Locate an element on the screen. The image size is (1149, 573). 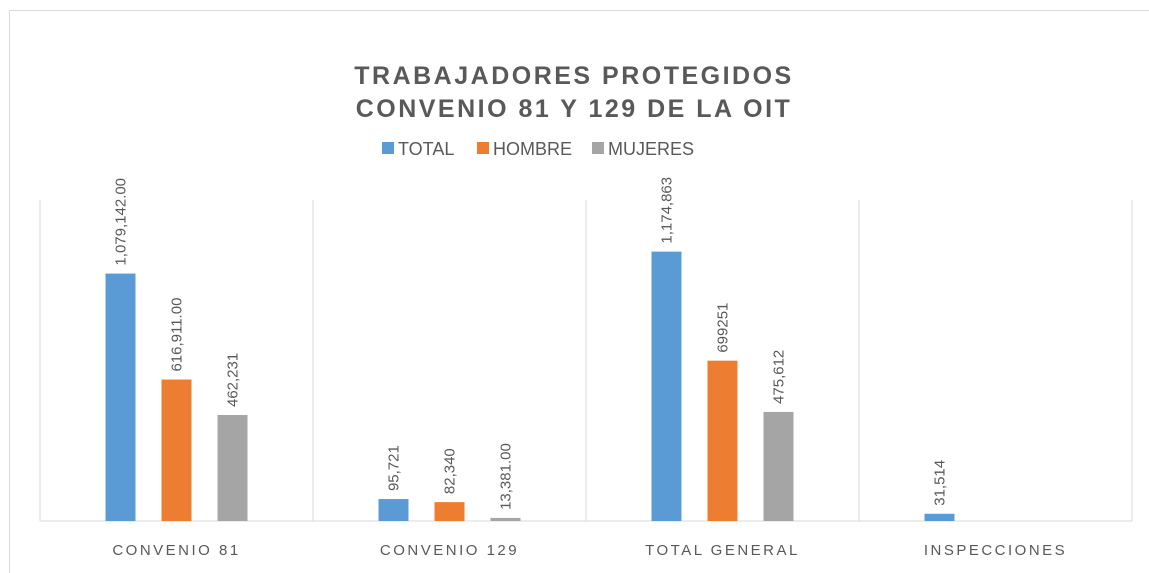
data-label: 13,381.00 is located at coordinates (506, 476).